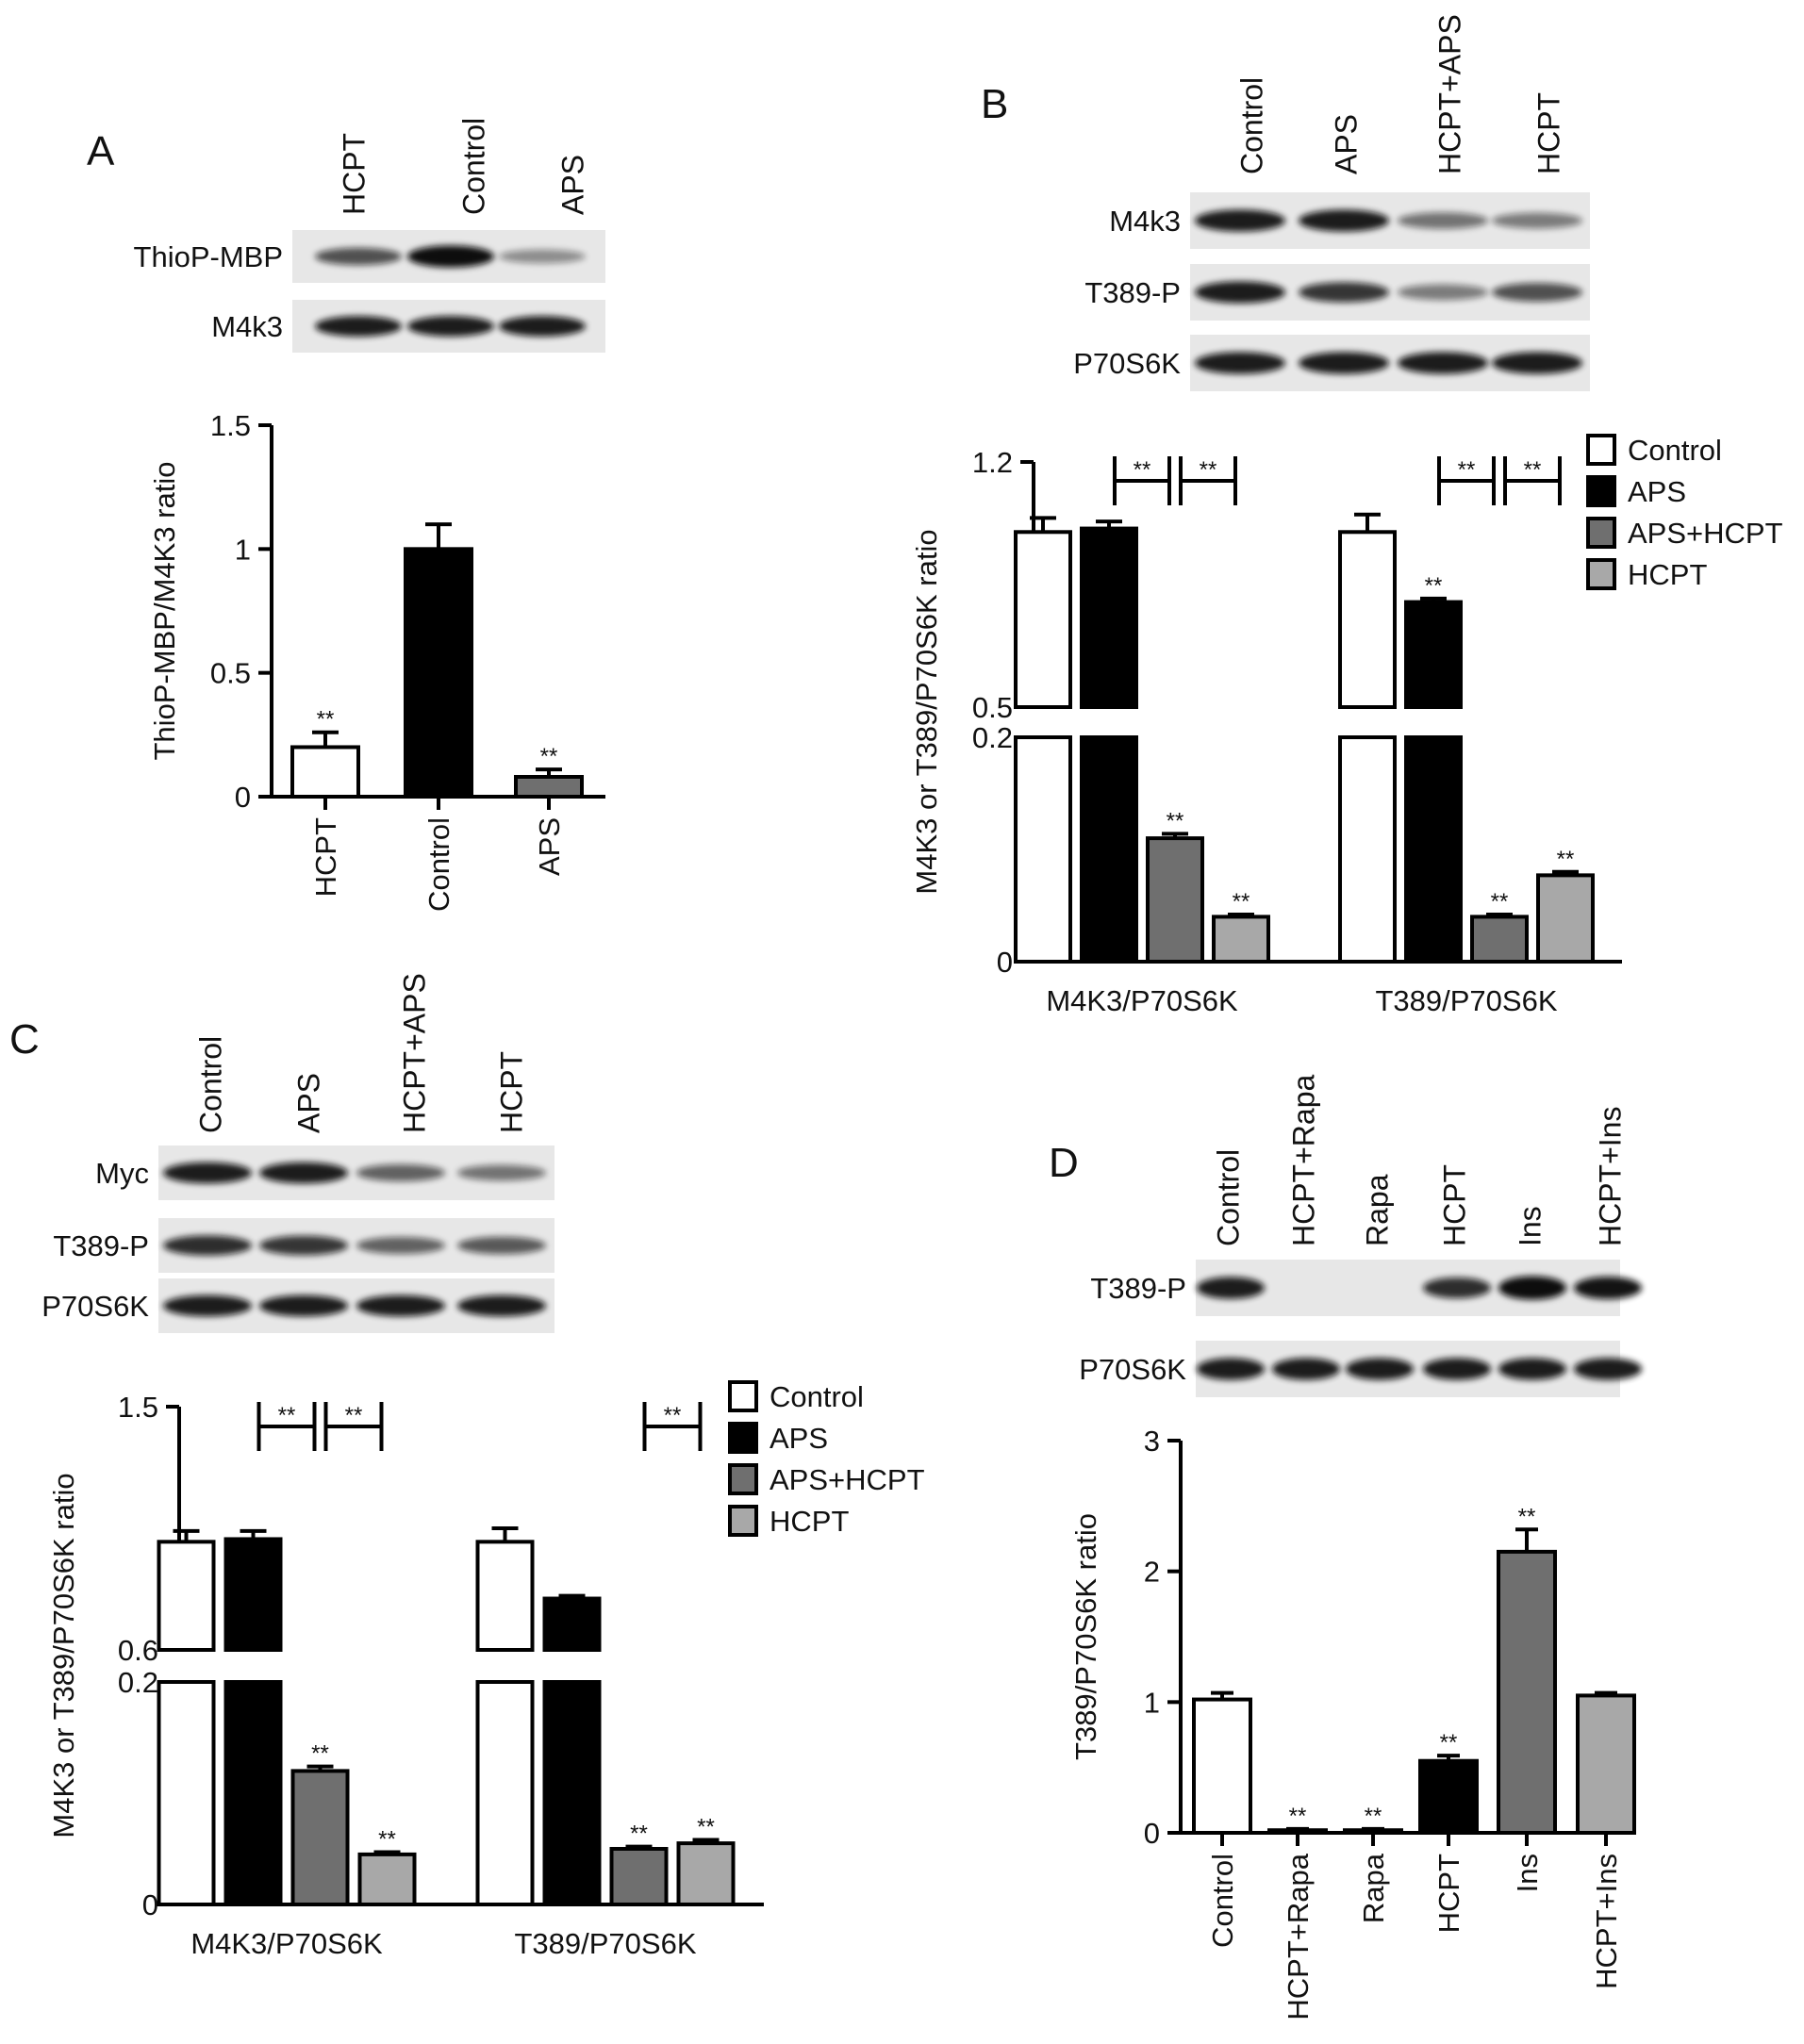  What do you see at coordinates (1527, 1873) in the screenshot?
I see `x-tick-label-d: Ins` at bounding box center [1527, 1873].